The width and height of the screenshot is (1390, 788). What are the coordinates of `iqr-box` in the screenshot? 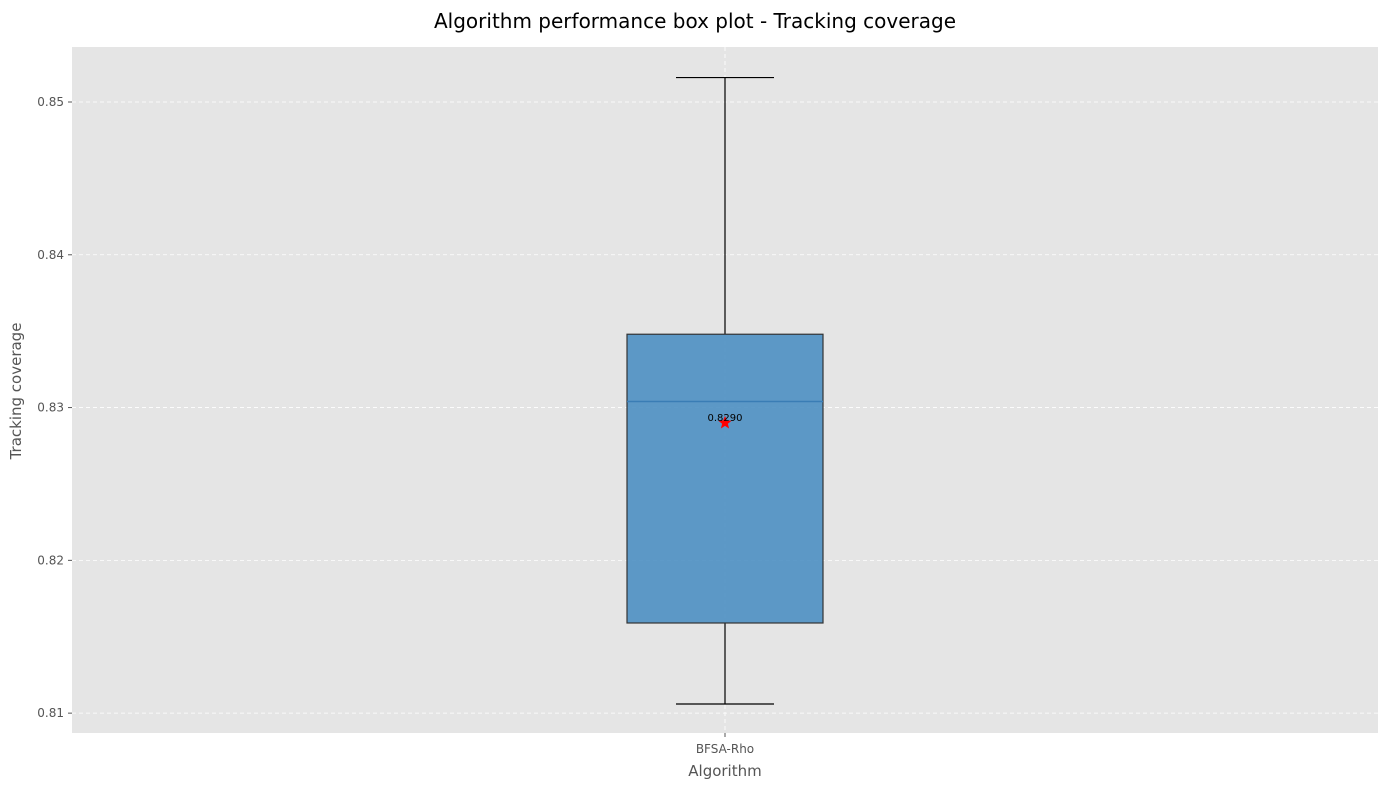 It's located at (725, 478).